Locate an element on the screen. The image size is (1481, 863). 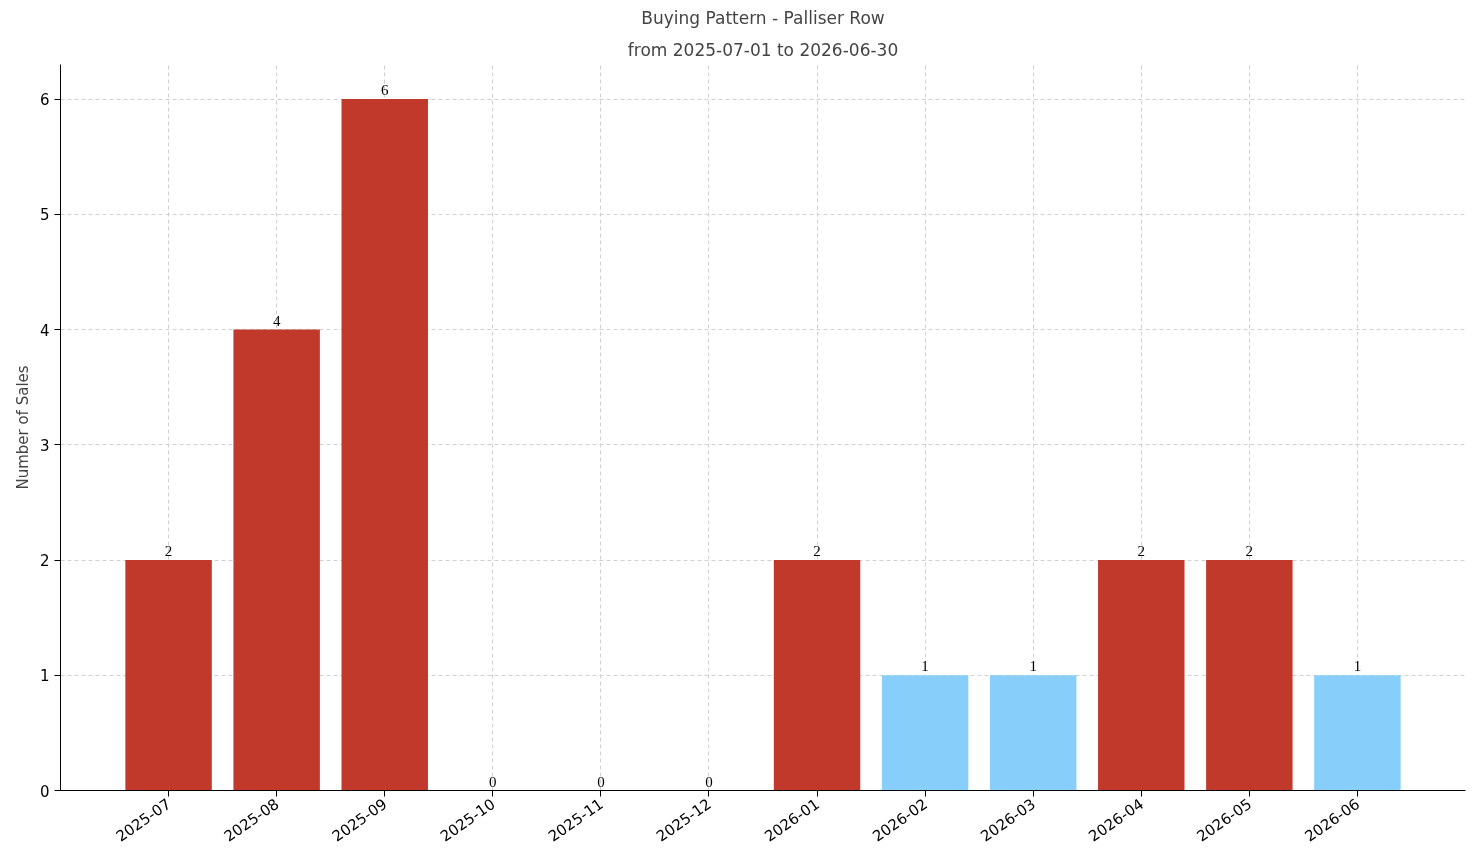
y-tick-label: 3 is located at coordinates (44, 445).